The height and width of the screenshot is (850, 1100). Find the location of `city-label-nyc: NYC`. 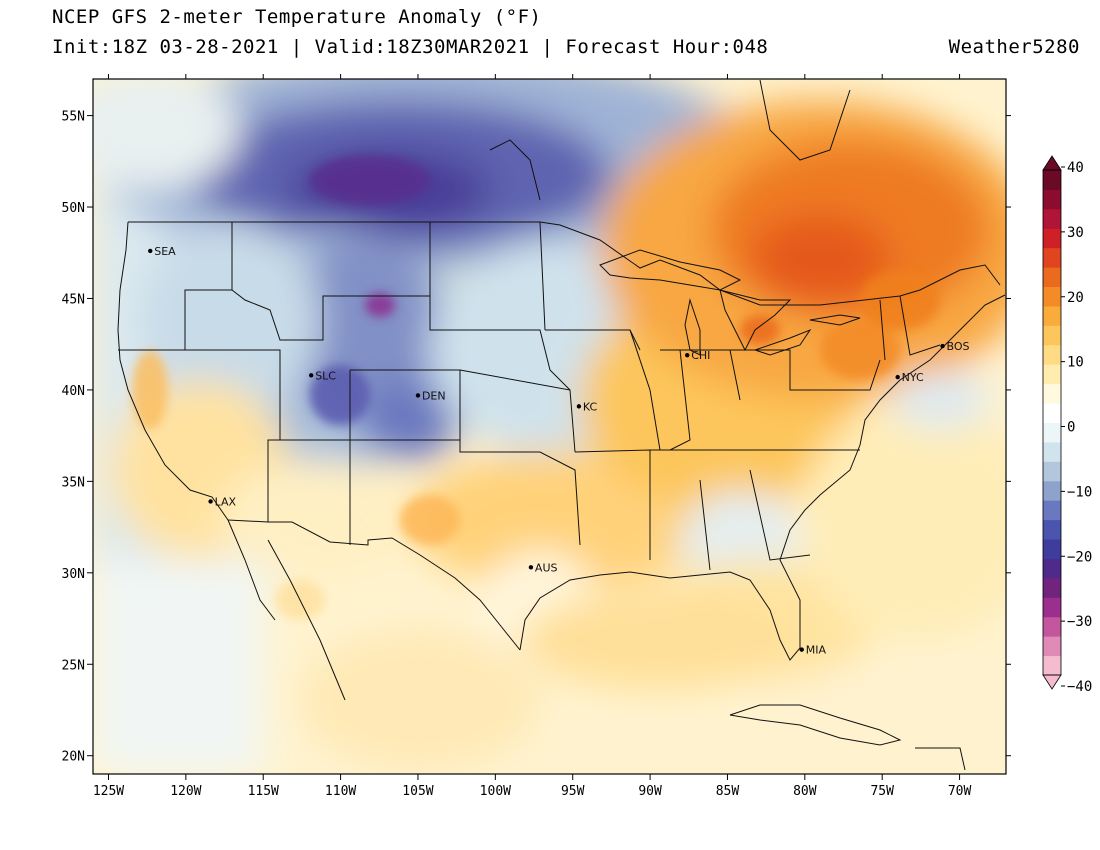

city-label-nyc: NYC is located at coordinates (913, 377).